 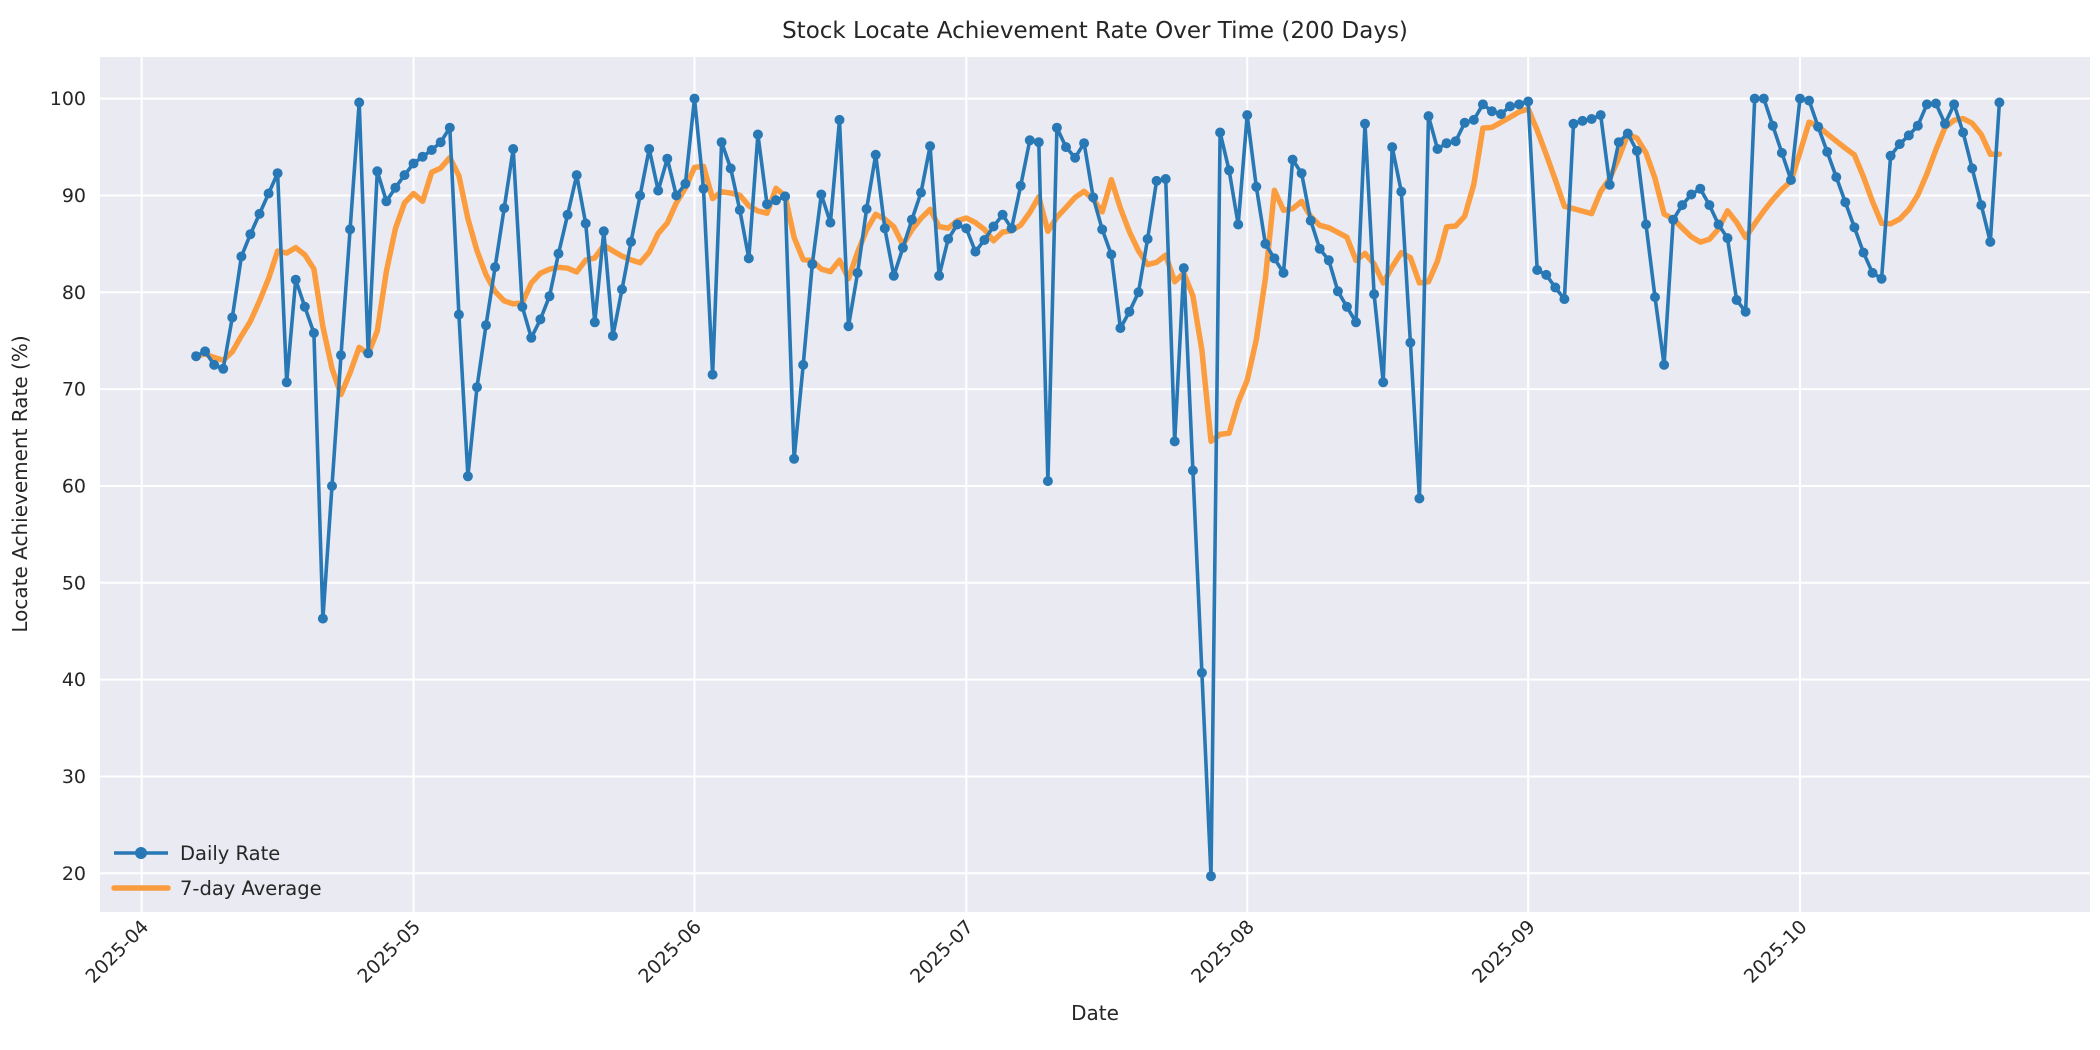 I want to click on legend: Daily Rate 7-day Average, so click(x=216, y=871).